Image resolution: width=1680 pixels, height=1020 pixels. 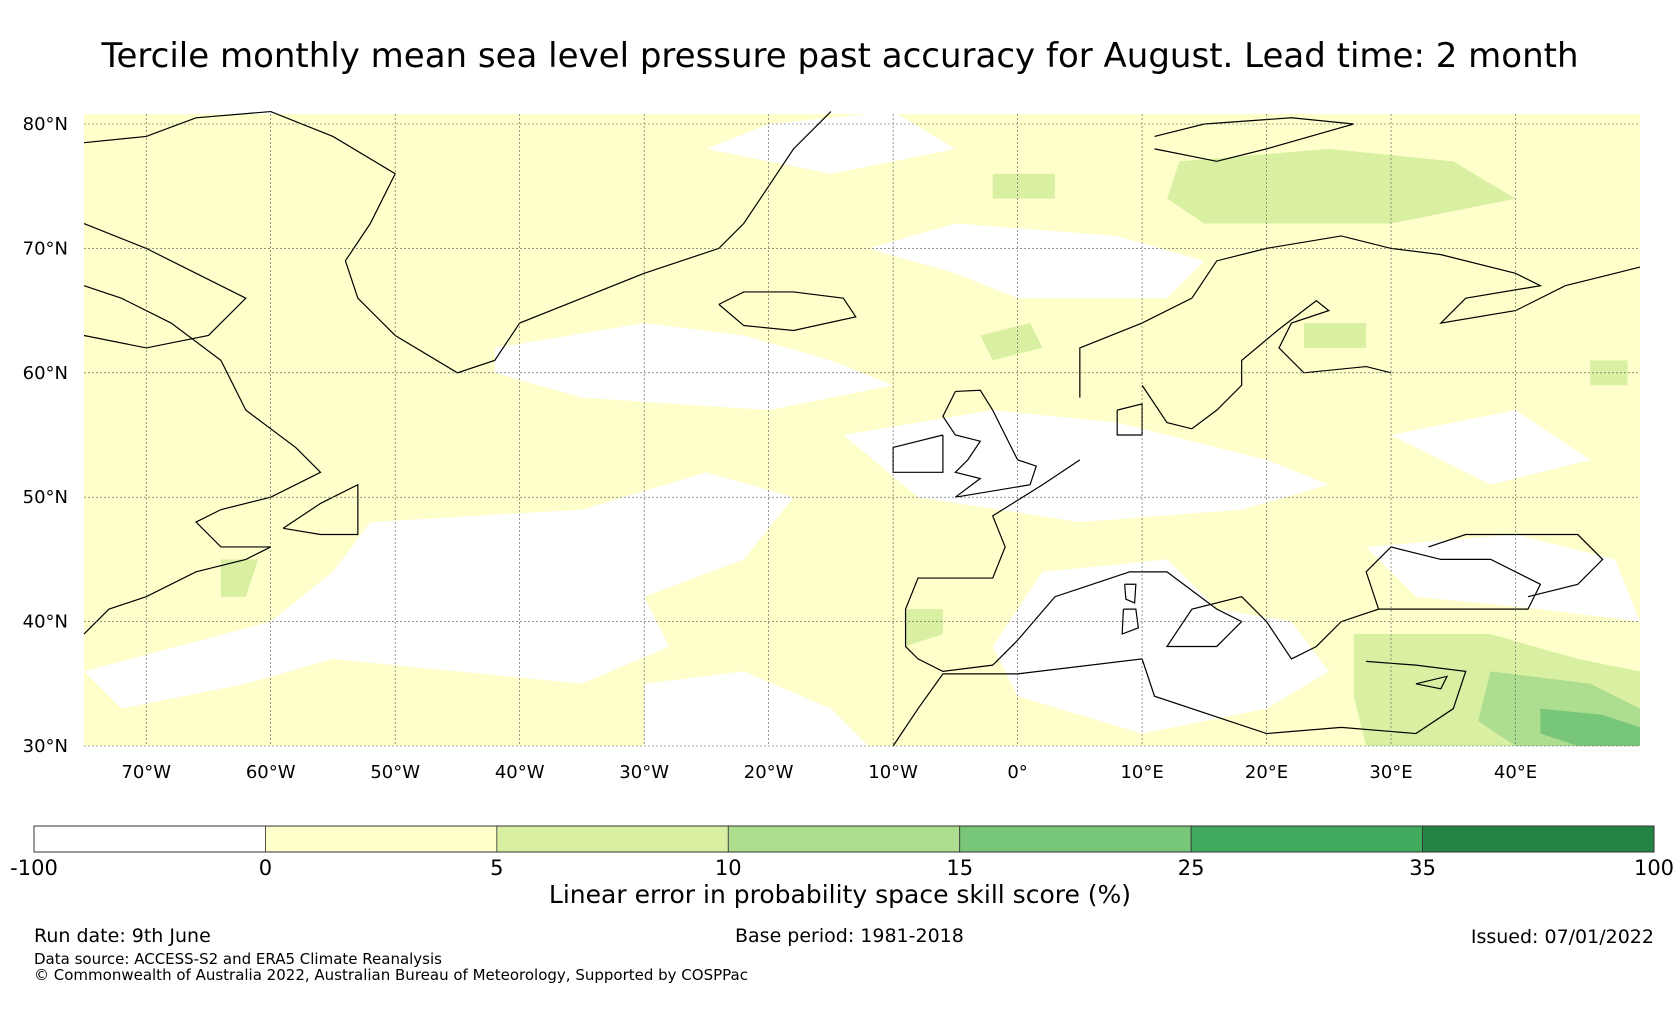 What do you see at coordinates (1562, 937) in the screenshot?
I see `issued-date: Issued: 07/01/2022` at bounding box center [1562, 937].